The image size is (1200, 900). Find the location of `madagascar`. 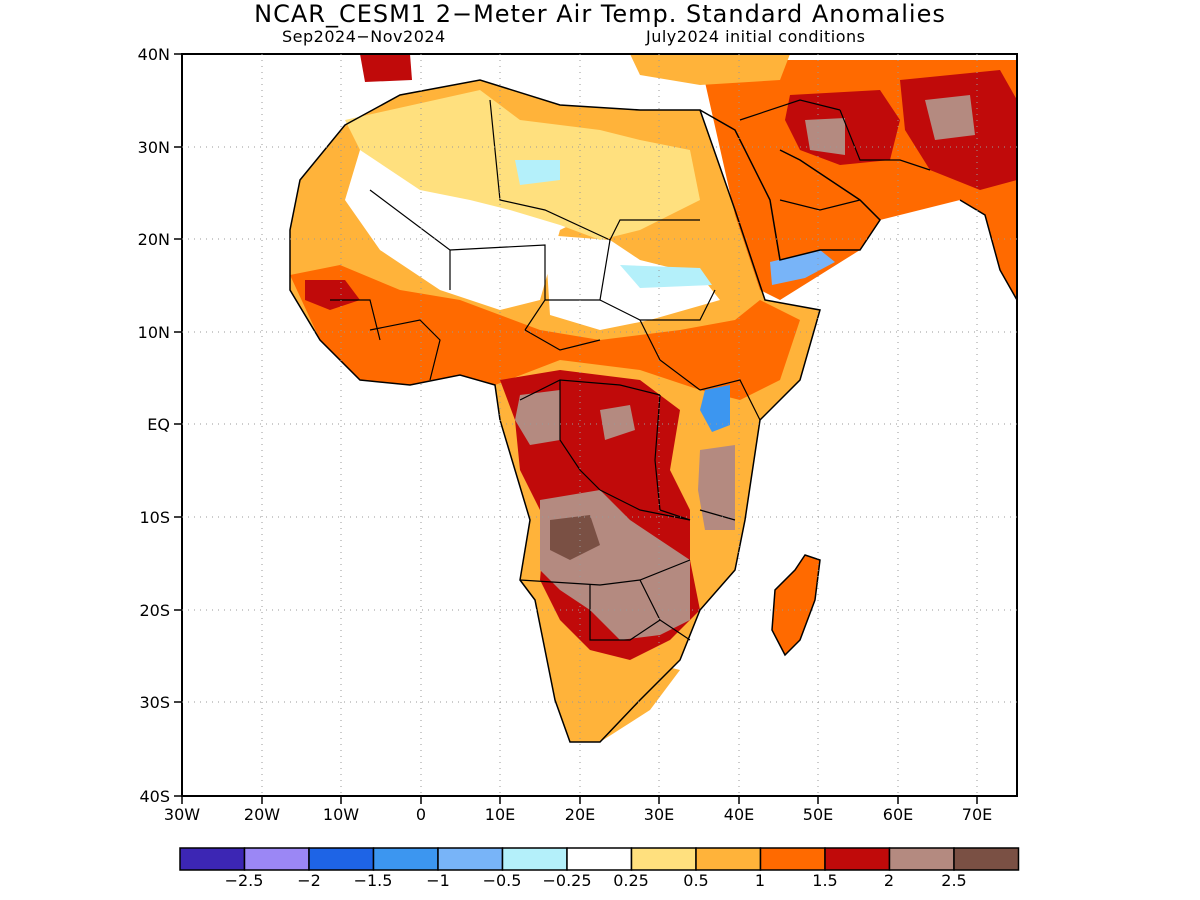

madagascar is located at coordinates (796, 605).